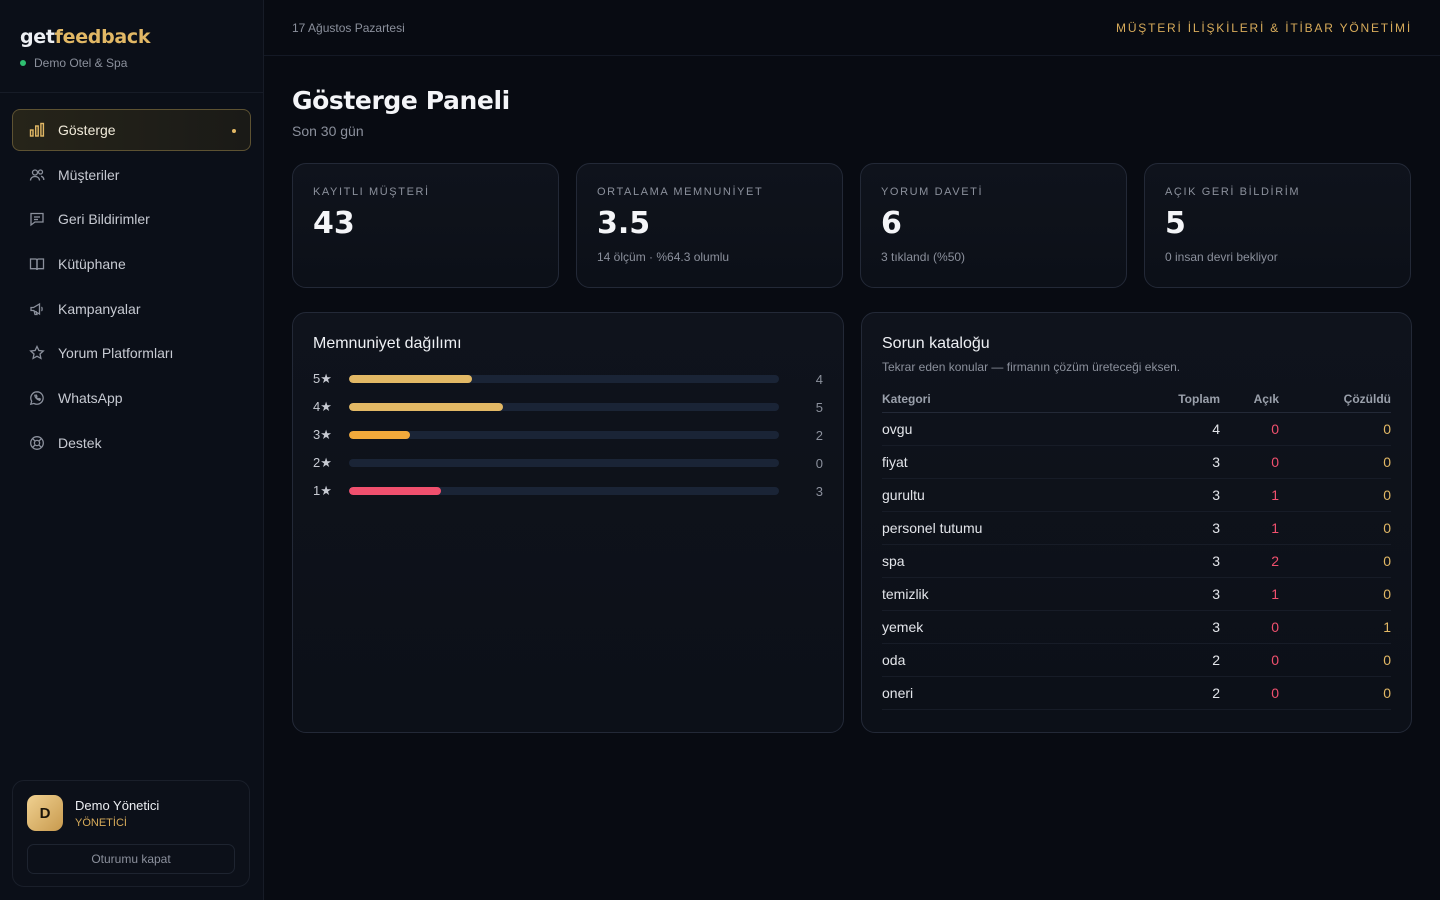  Describe the element at coordinates (1136, 462) in the screenshot. I see `table-row: fiyat 3 0 0` at that location.